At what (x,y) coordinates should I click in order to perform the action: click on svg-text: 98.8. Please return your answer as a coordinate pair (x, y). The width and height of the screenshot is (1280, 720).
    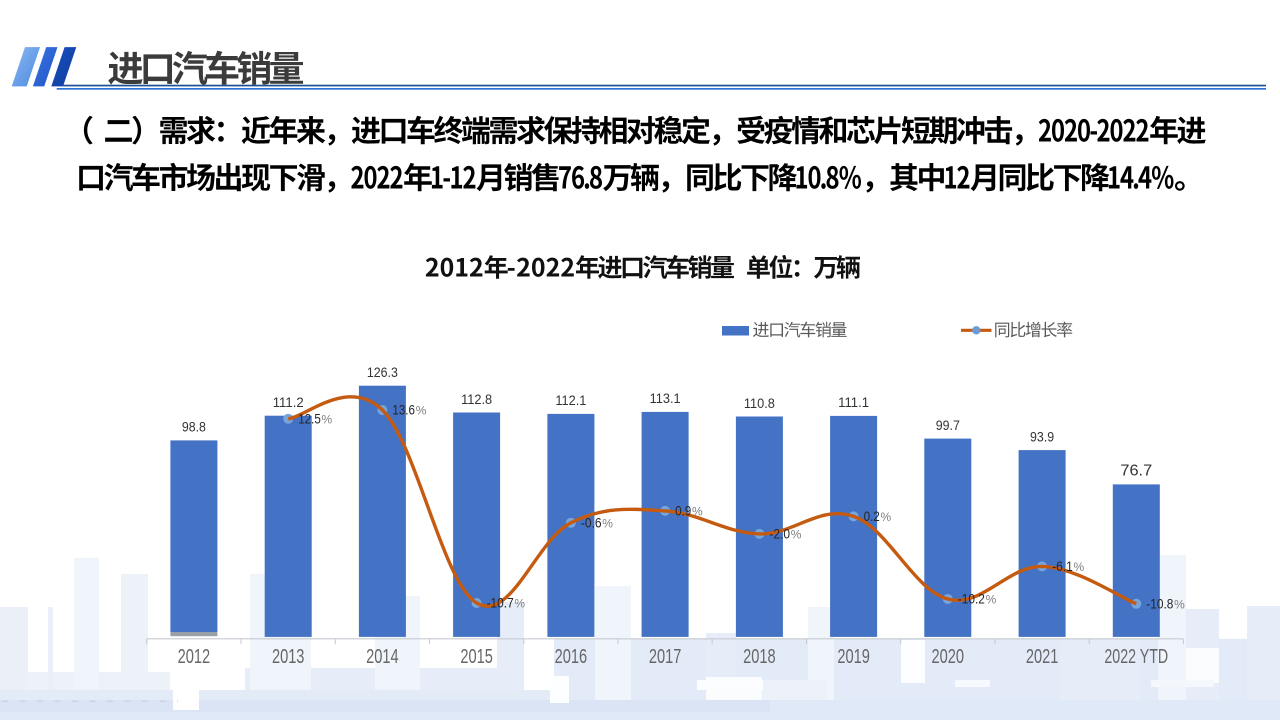
    Looking at the image, I should click on (194, 427).